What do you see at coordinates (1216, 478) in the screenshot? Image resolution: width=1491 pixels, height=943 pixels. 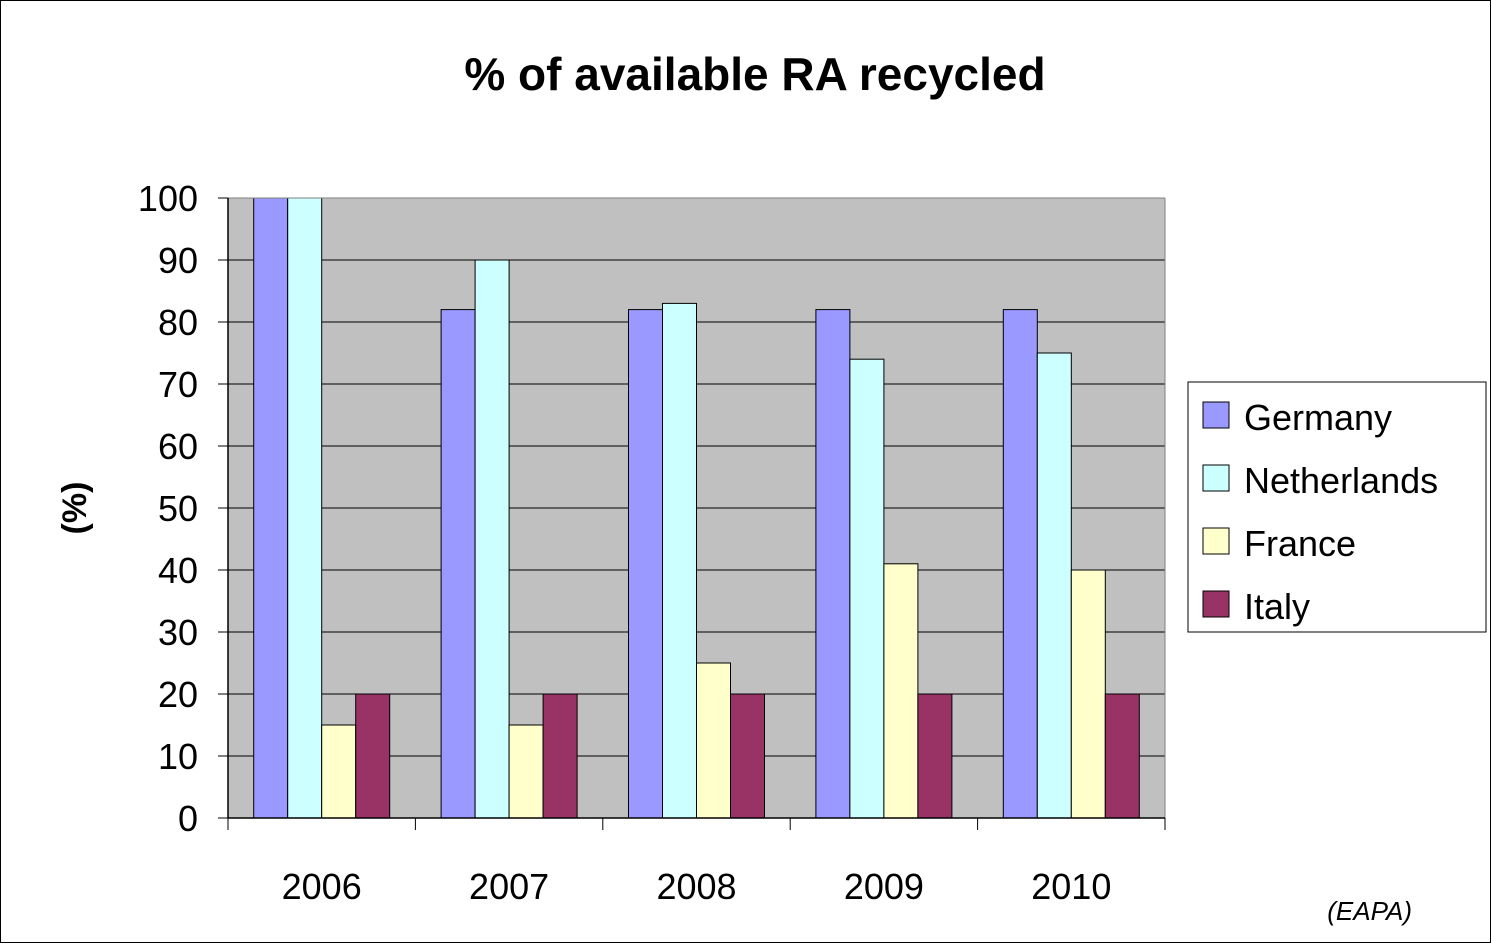 I see `legend-swatch-netherlands` at bounding box center [1216, 478].